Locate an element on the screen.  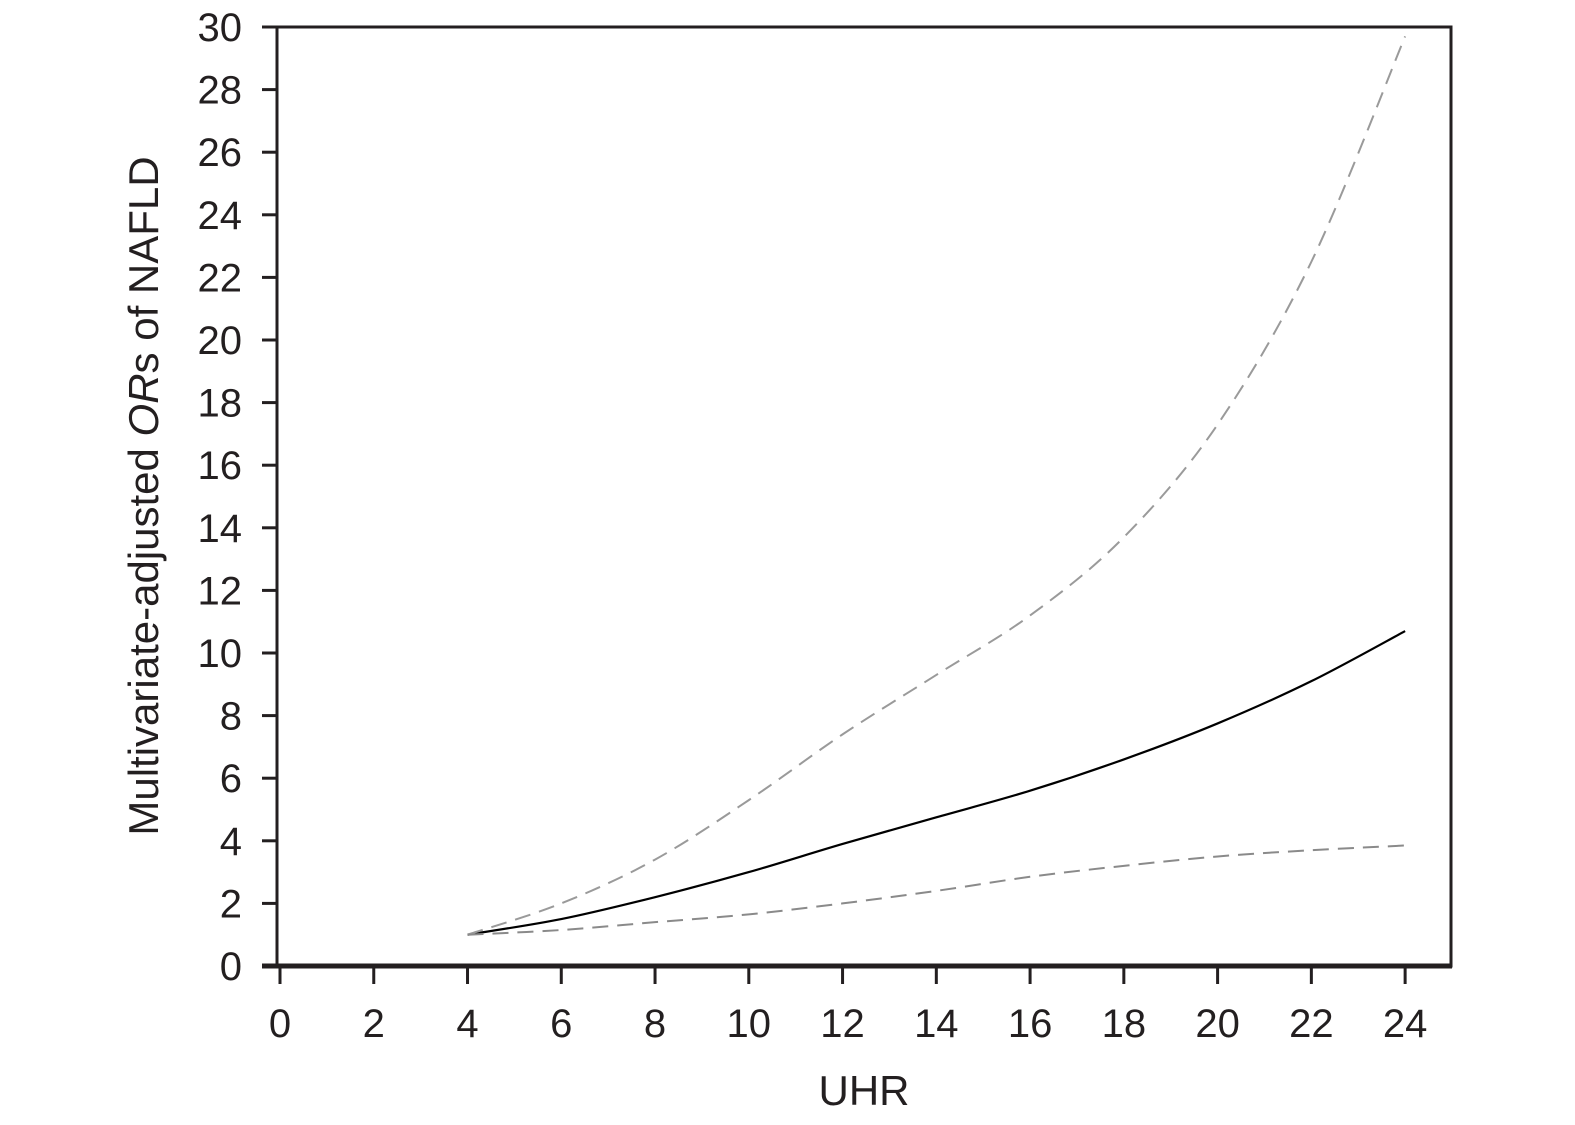
x-tick-label-11: 22 is located at coordinates (1311, 1024).